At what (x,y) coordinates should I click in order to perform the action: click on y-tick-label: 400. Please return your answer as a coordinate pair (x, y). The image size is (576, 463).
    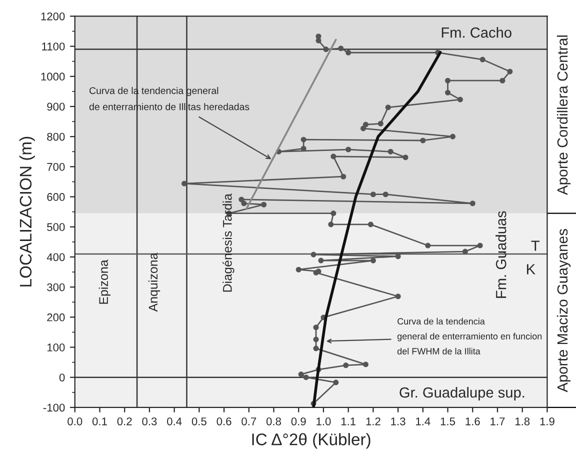
    Looking at the image, I should click on (55, 257).